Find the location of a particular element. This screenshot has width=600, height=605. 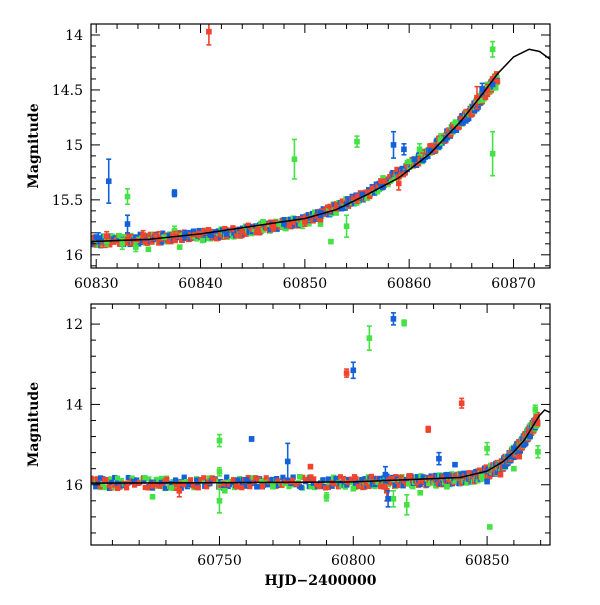

top-y-axis-title: Magnitude is located at coordinates (34, 145).